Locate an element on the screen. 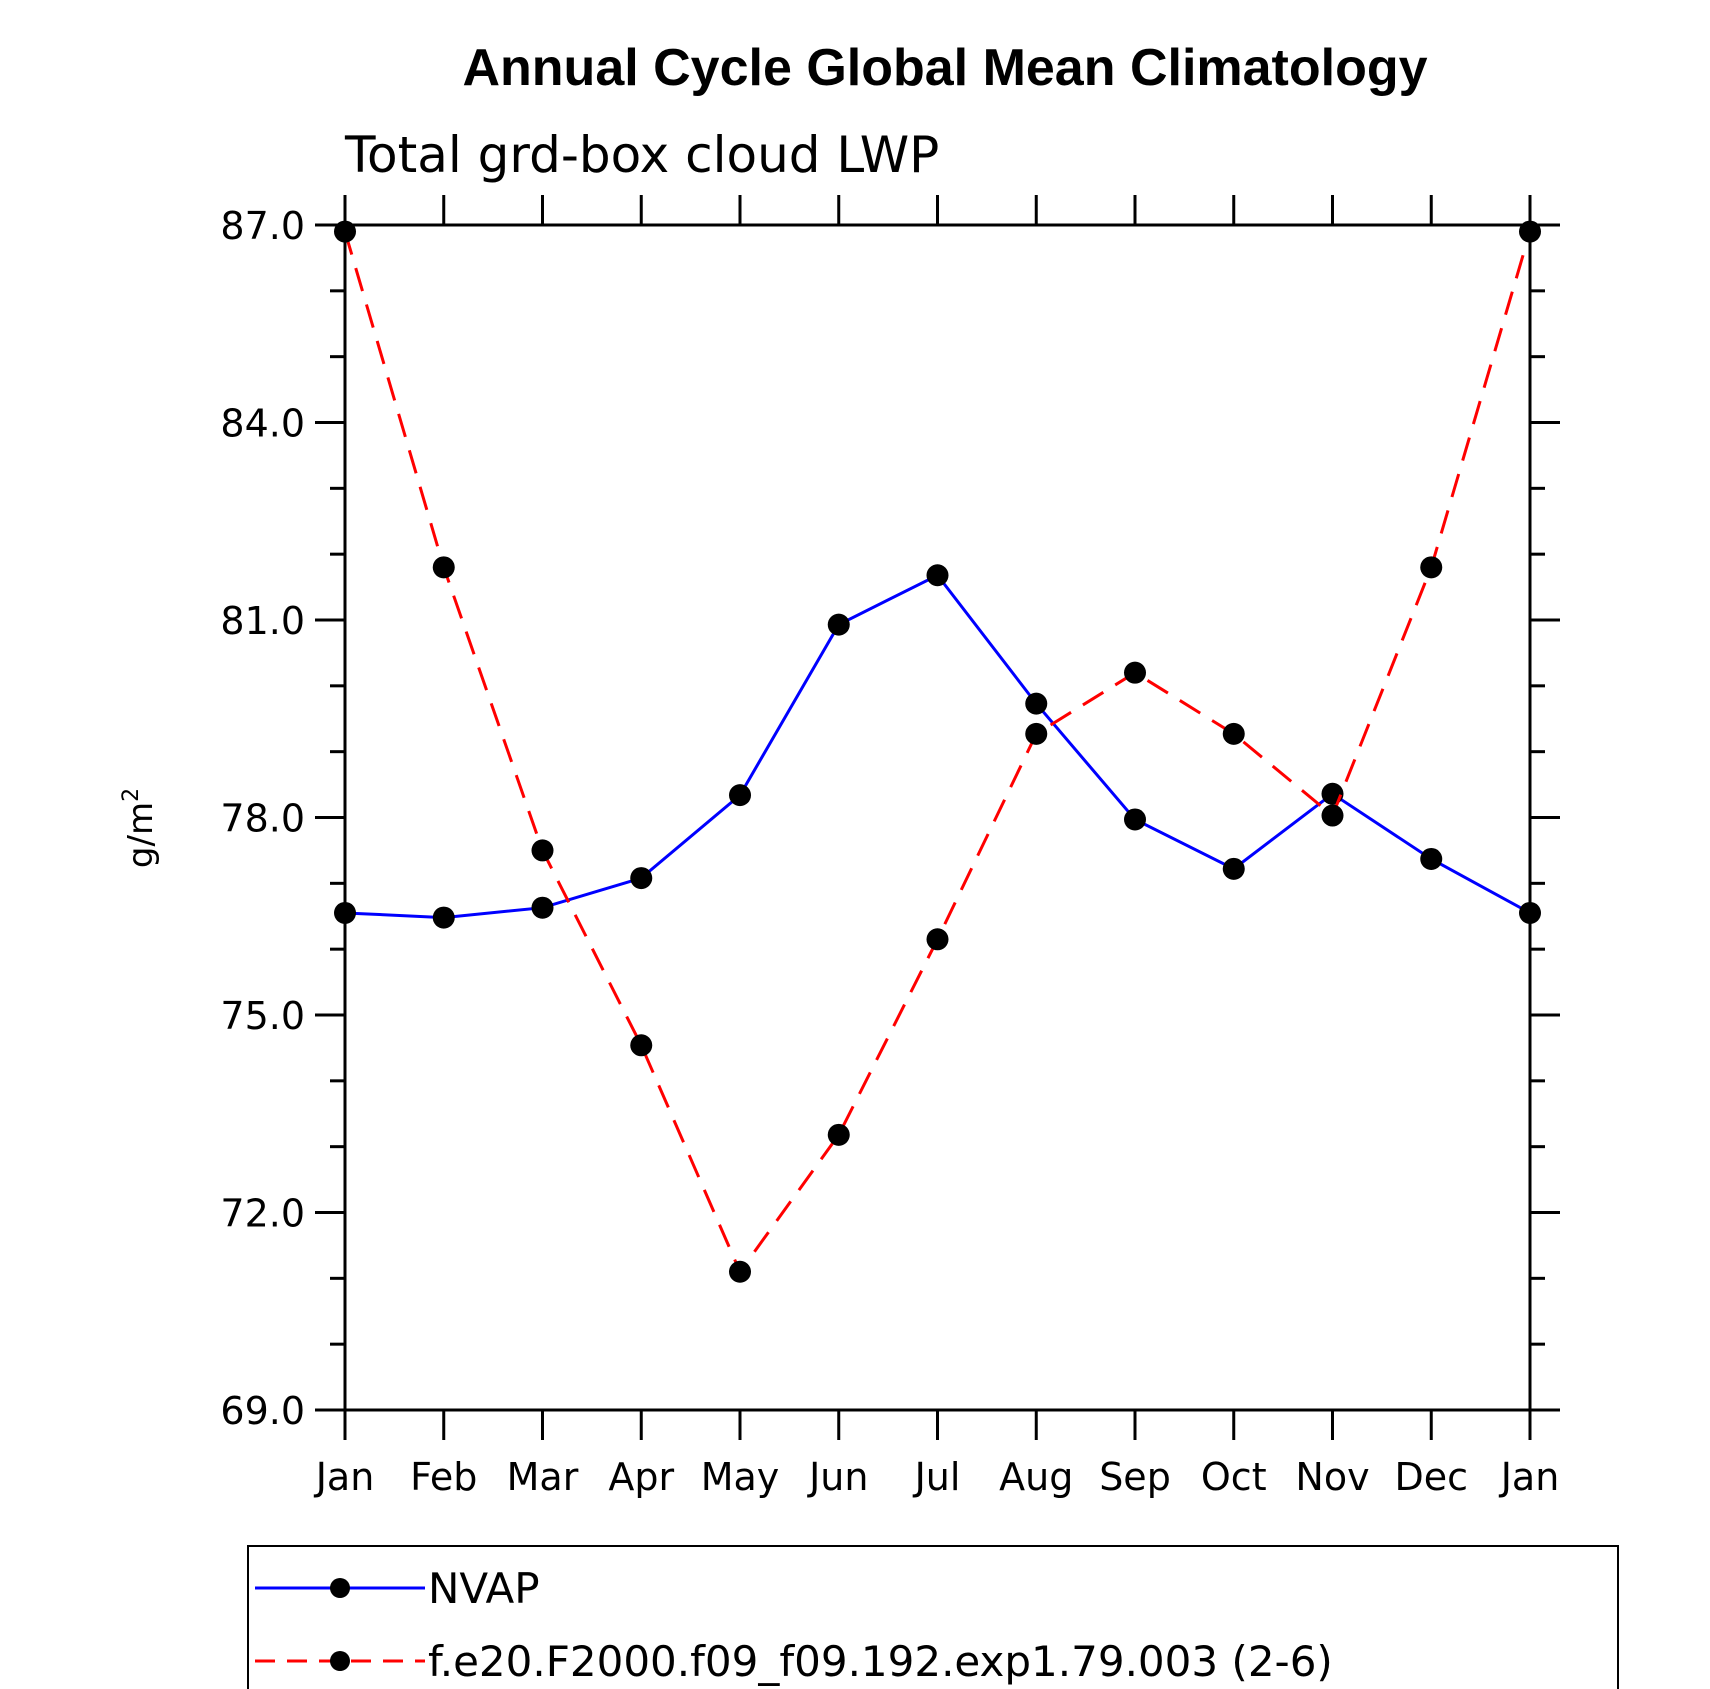 This screenshot has height=1689, width=1710. x-axis-tick-labels: Jan Feb Mar Apr May Jun Jul Aug Sep Oct Nov Dec Jan is located at coordinates (937, 1477).